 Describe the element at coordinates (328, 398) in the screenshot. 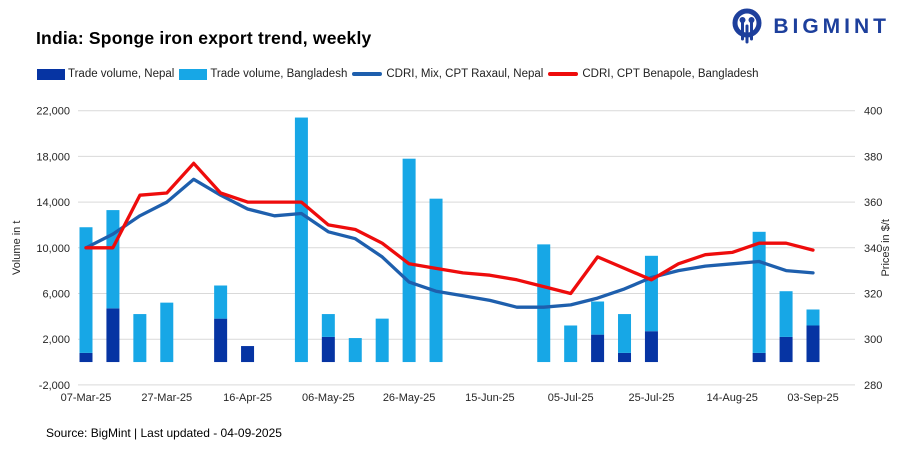

I see `x-axis-tick: 06-May-25` at that location.